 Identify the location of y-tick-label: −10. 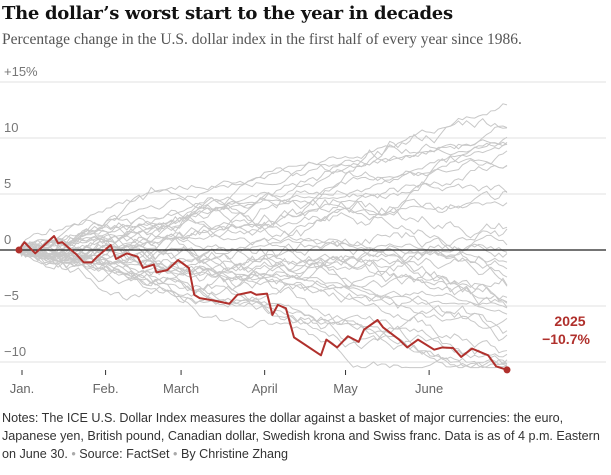
(15, 351).